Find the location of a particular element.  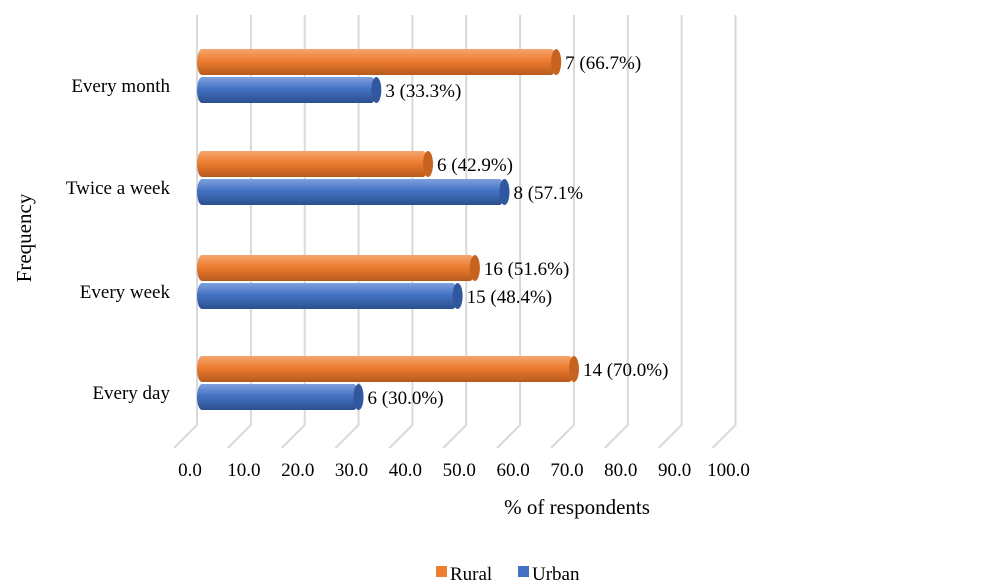

legend-label: Urban is located at coordinates (556, 574).